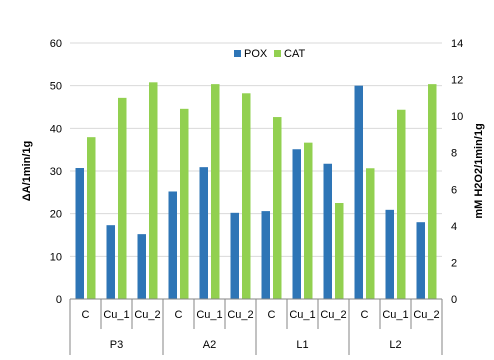  What do you see at coordinates (269, 54) in the screenshot?
I see `legend: POX CAT` at bounding box center [269, 54].